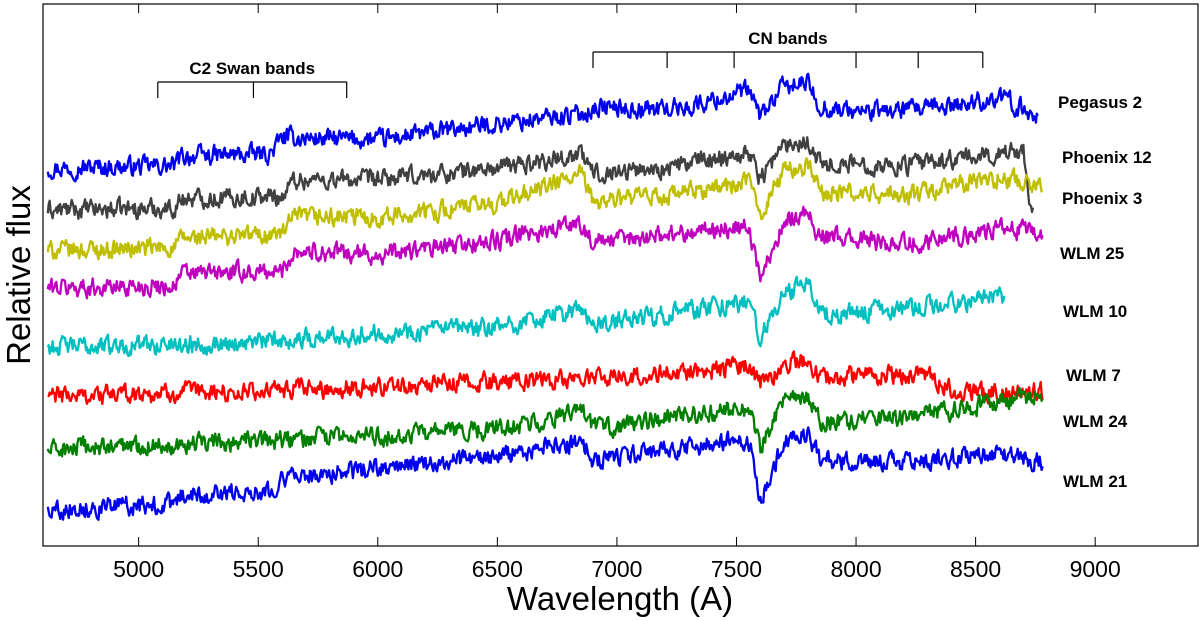 This screenshot has height=621, width=1200. What do you see at coordinates (1100, 102) in the screenshot?
I see `series-label-pegasus-2: Pegasus 2` at bounding box center [1100, 102].